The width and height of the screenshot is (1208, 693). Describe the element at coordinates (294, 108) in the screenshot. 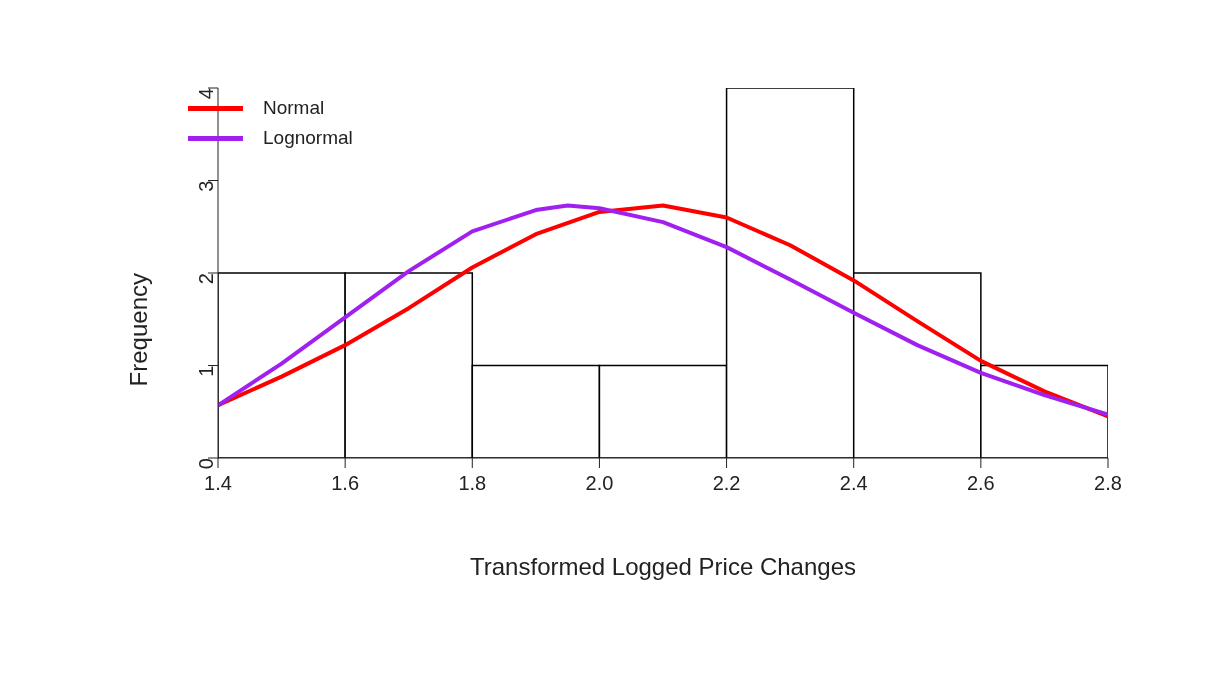

I see `legend-label: Normal` at that location.